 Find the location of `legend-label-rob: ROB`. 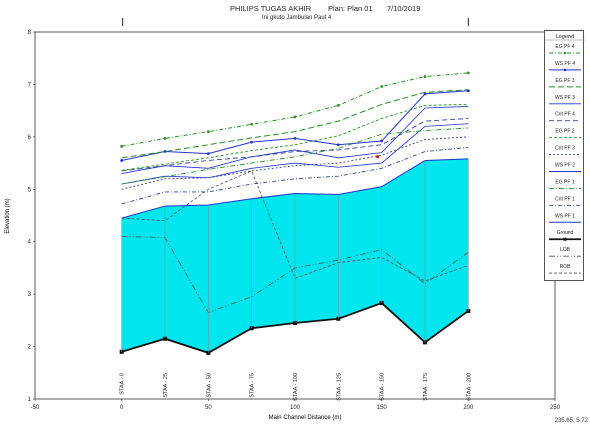

legend-label-rob: ROB is located at coordinates (566, 267).